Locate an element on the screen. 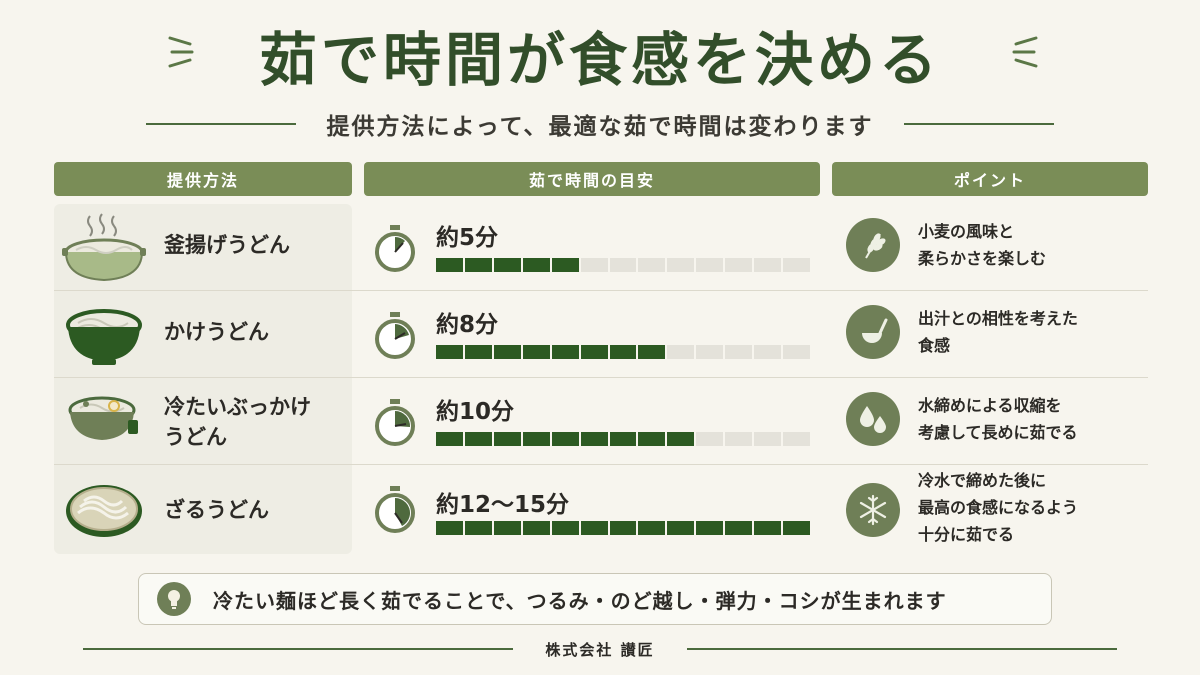 The height and width of the screenshot is (675, 1200). page-title: 茹で時間が食感を決める is located at coordinates (599, 60).